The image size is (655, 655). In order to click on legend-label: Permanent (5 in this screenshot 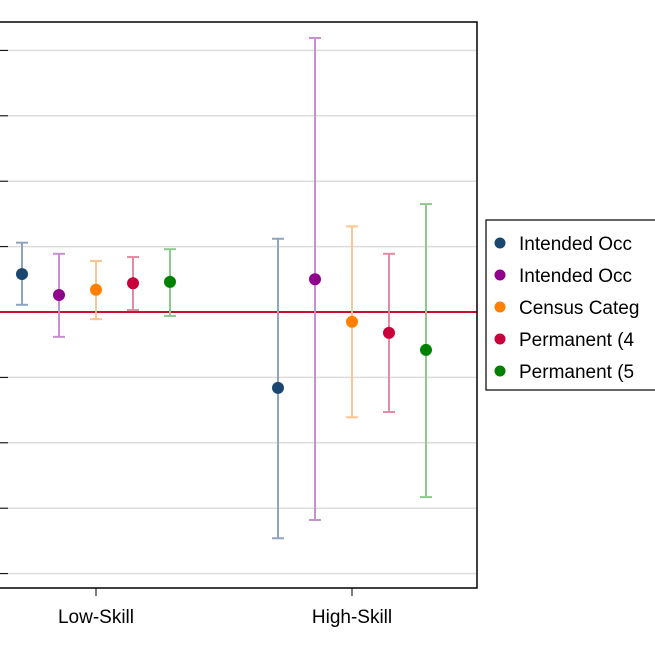, I will do `click(576, 372)`.